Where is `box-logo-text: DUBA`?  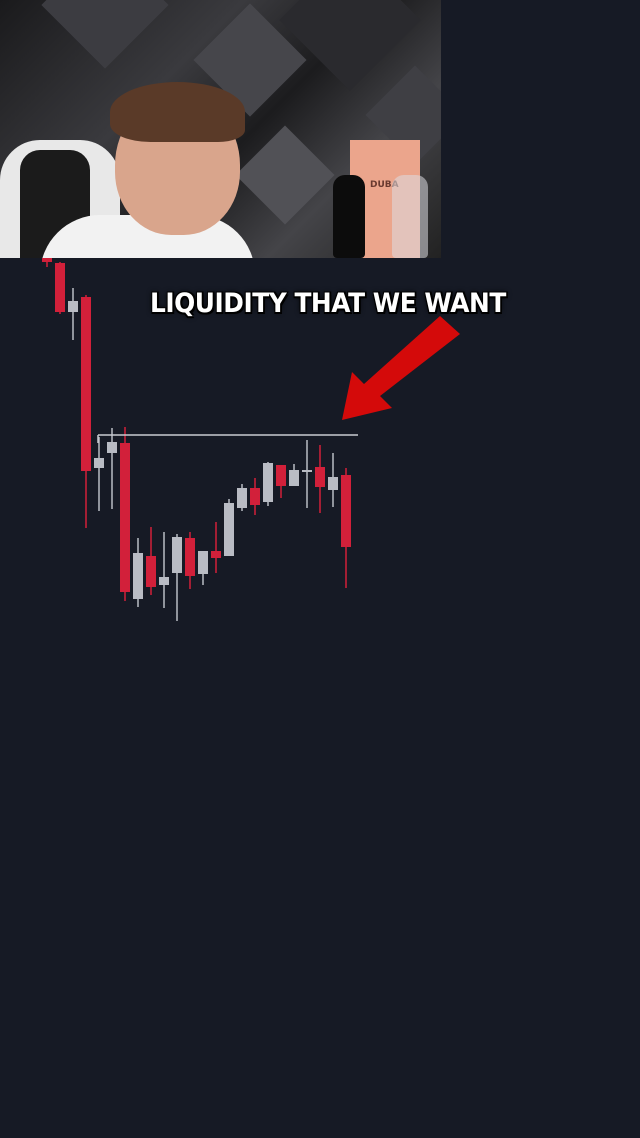 box-logo-text: DUBA is located at coordinates (384, 185).